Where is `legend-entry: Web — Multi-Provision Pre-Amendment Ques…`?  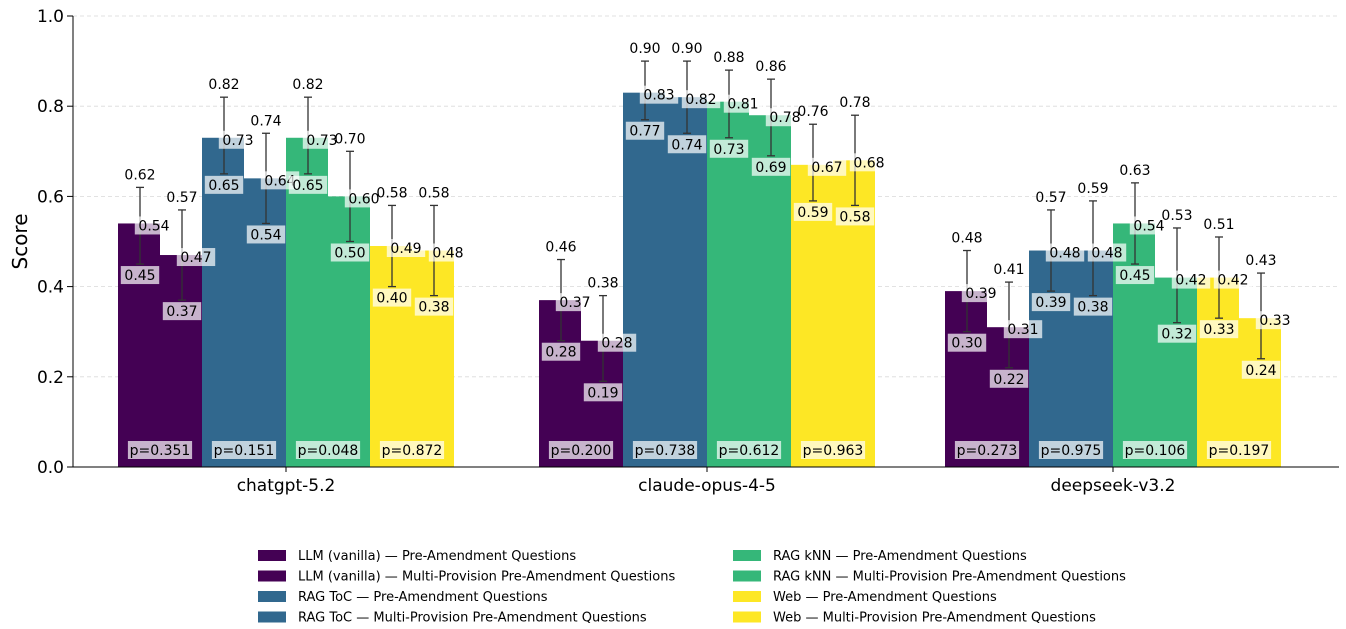 legend-entry: Web — Multi-Provision Pre-Amendment Ques… is located at coordinates (934, 618).